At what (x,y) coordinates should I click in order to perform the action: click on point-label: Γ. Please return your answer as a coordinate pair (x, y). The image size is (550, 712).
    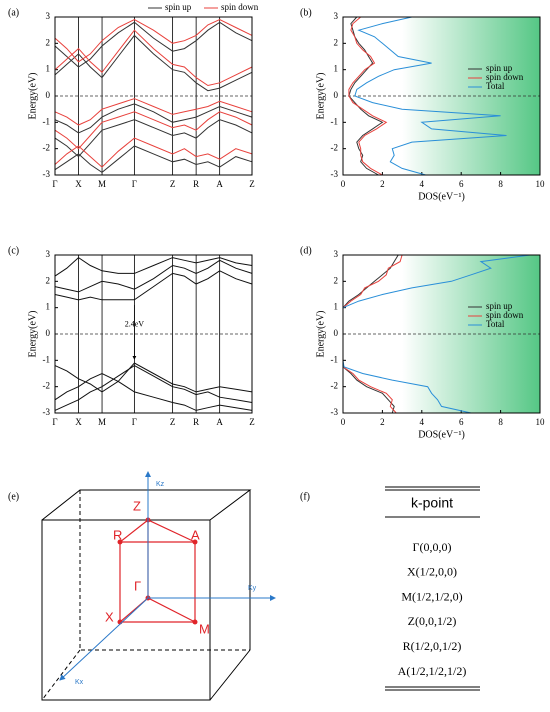
    Looking at the image, I should click on (137, 585).